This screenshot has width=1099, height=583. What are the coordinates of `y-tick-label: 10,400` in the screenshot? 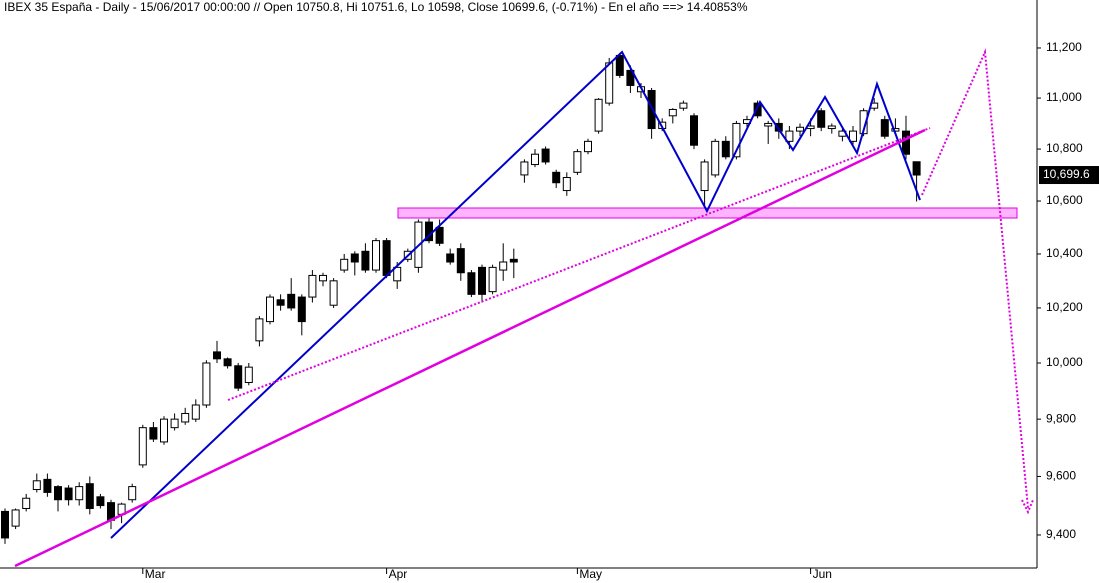 It's located at (1064, 253).